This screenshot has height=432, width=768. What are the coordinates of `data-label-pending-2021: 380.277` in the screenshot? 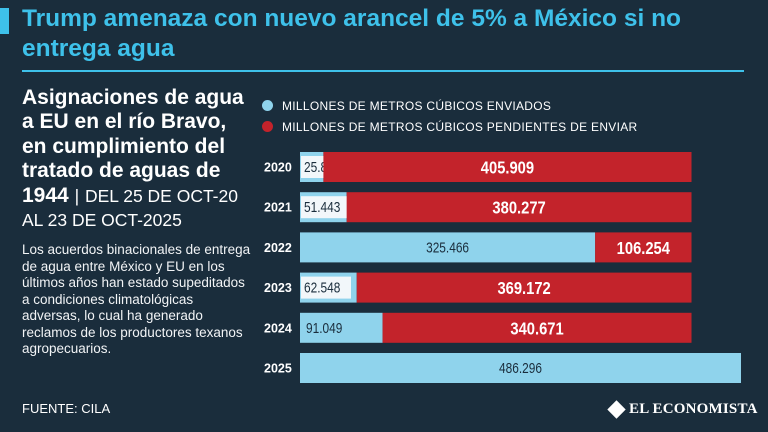 It's located at (518, 208).